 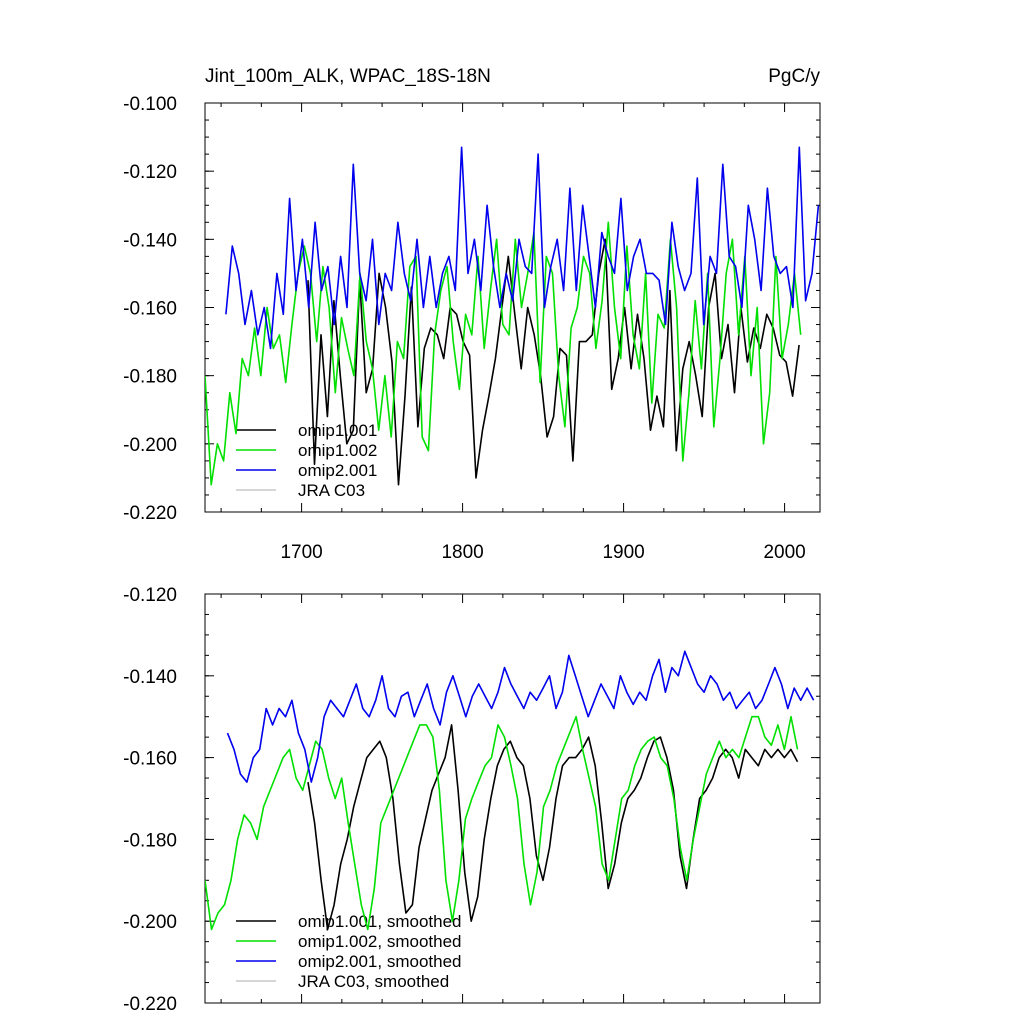 I want to click on x-tick-label: 2000, so click(x=784, y=552).